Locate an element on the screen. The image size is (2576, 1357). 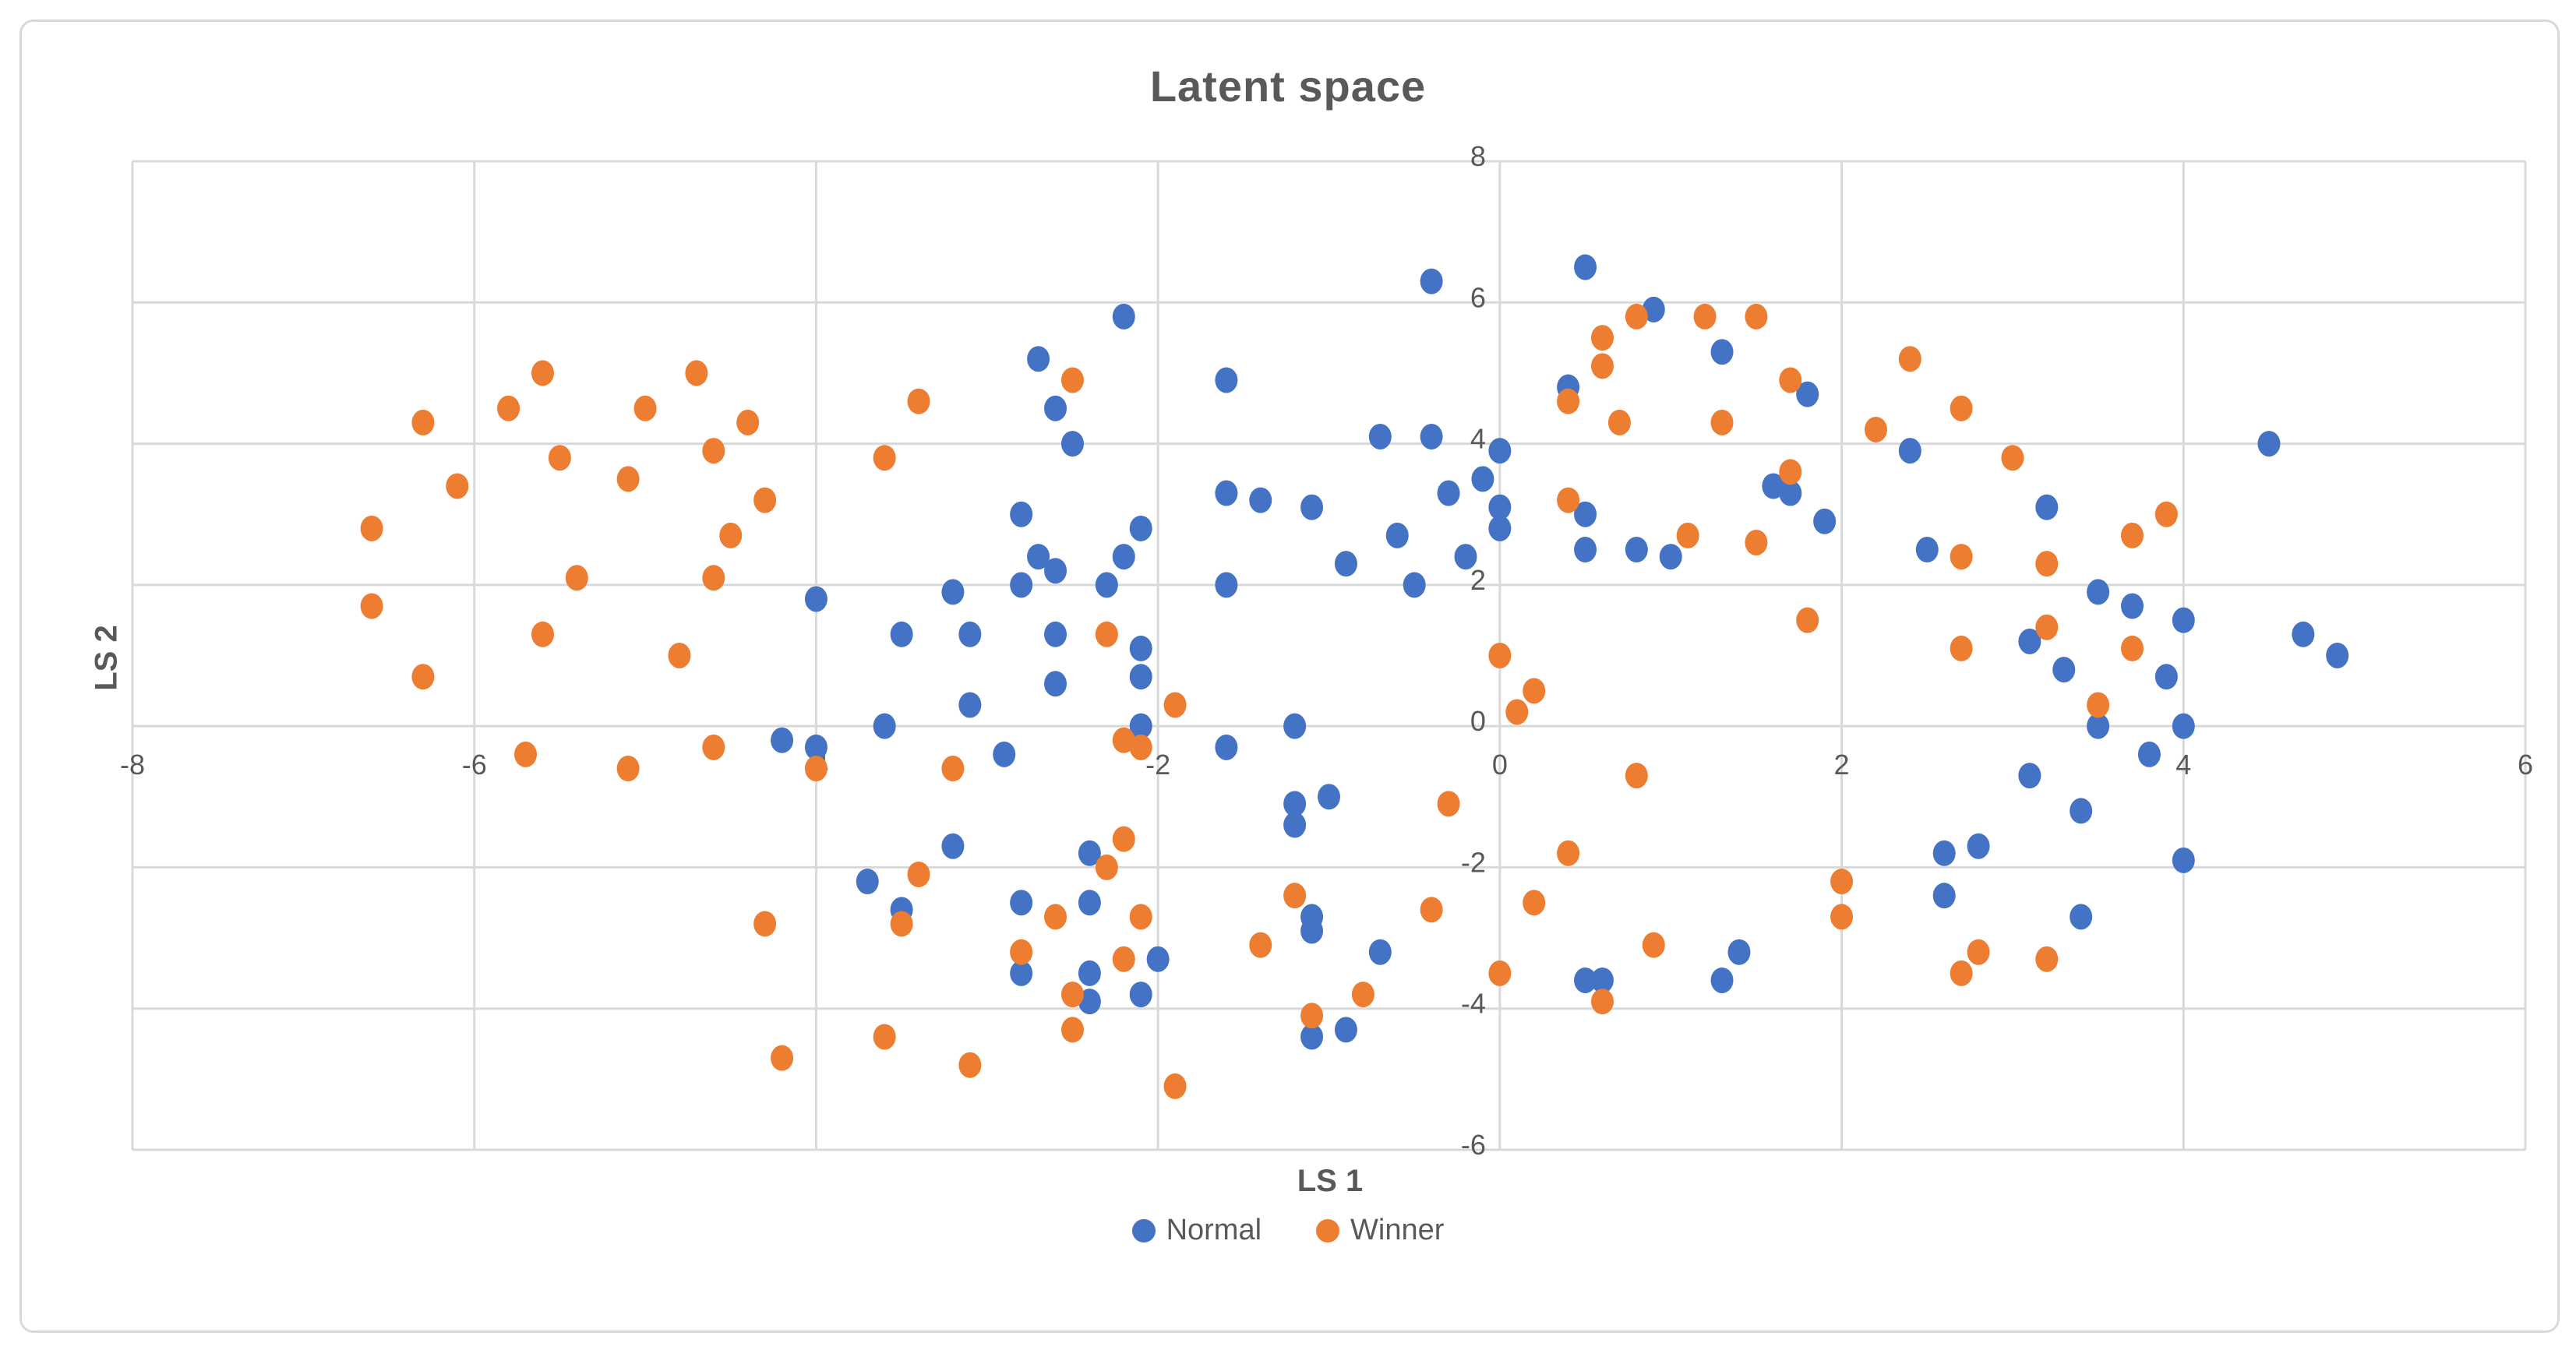
normal-series-marker-icon is located at coordinates (1143, 1230).